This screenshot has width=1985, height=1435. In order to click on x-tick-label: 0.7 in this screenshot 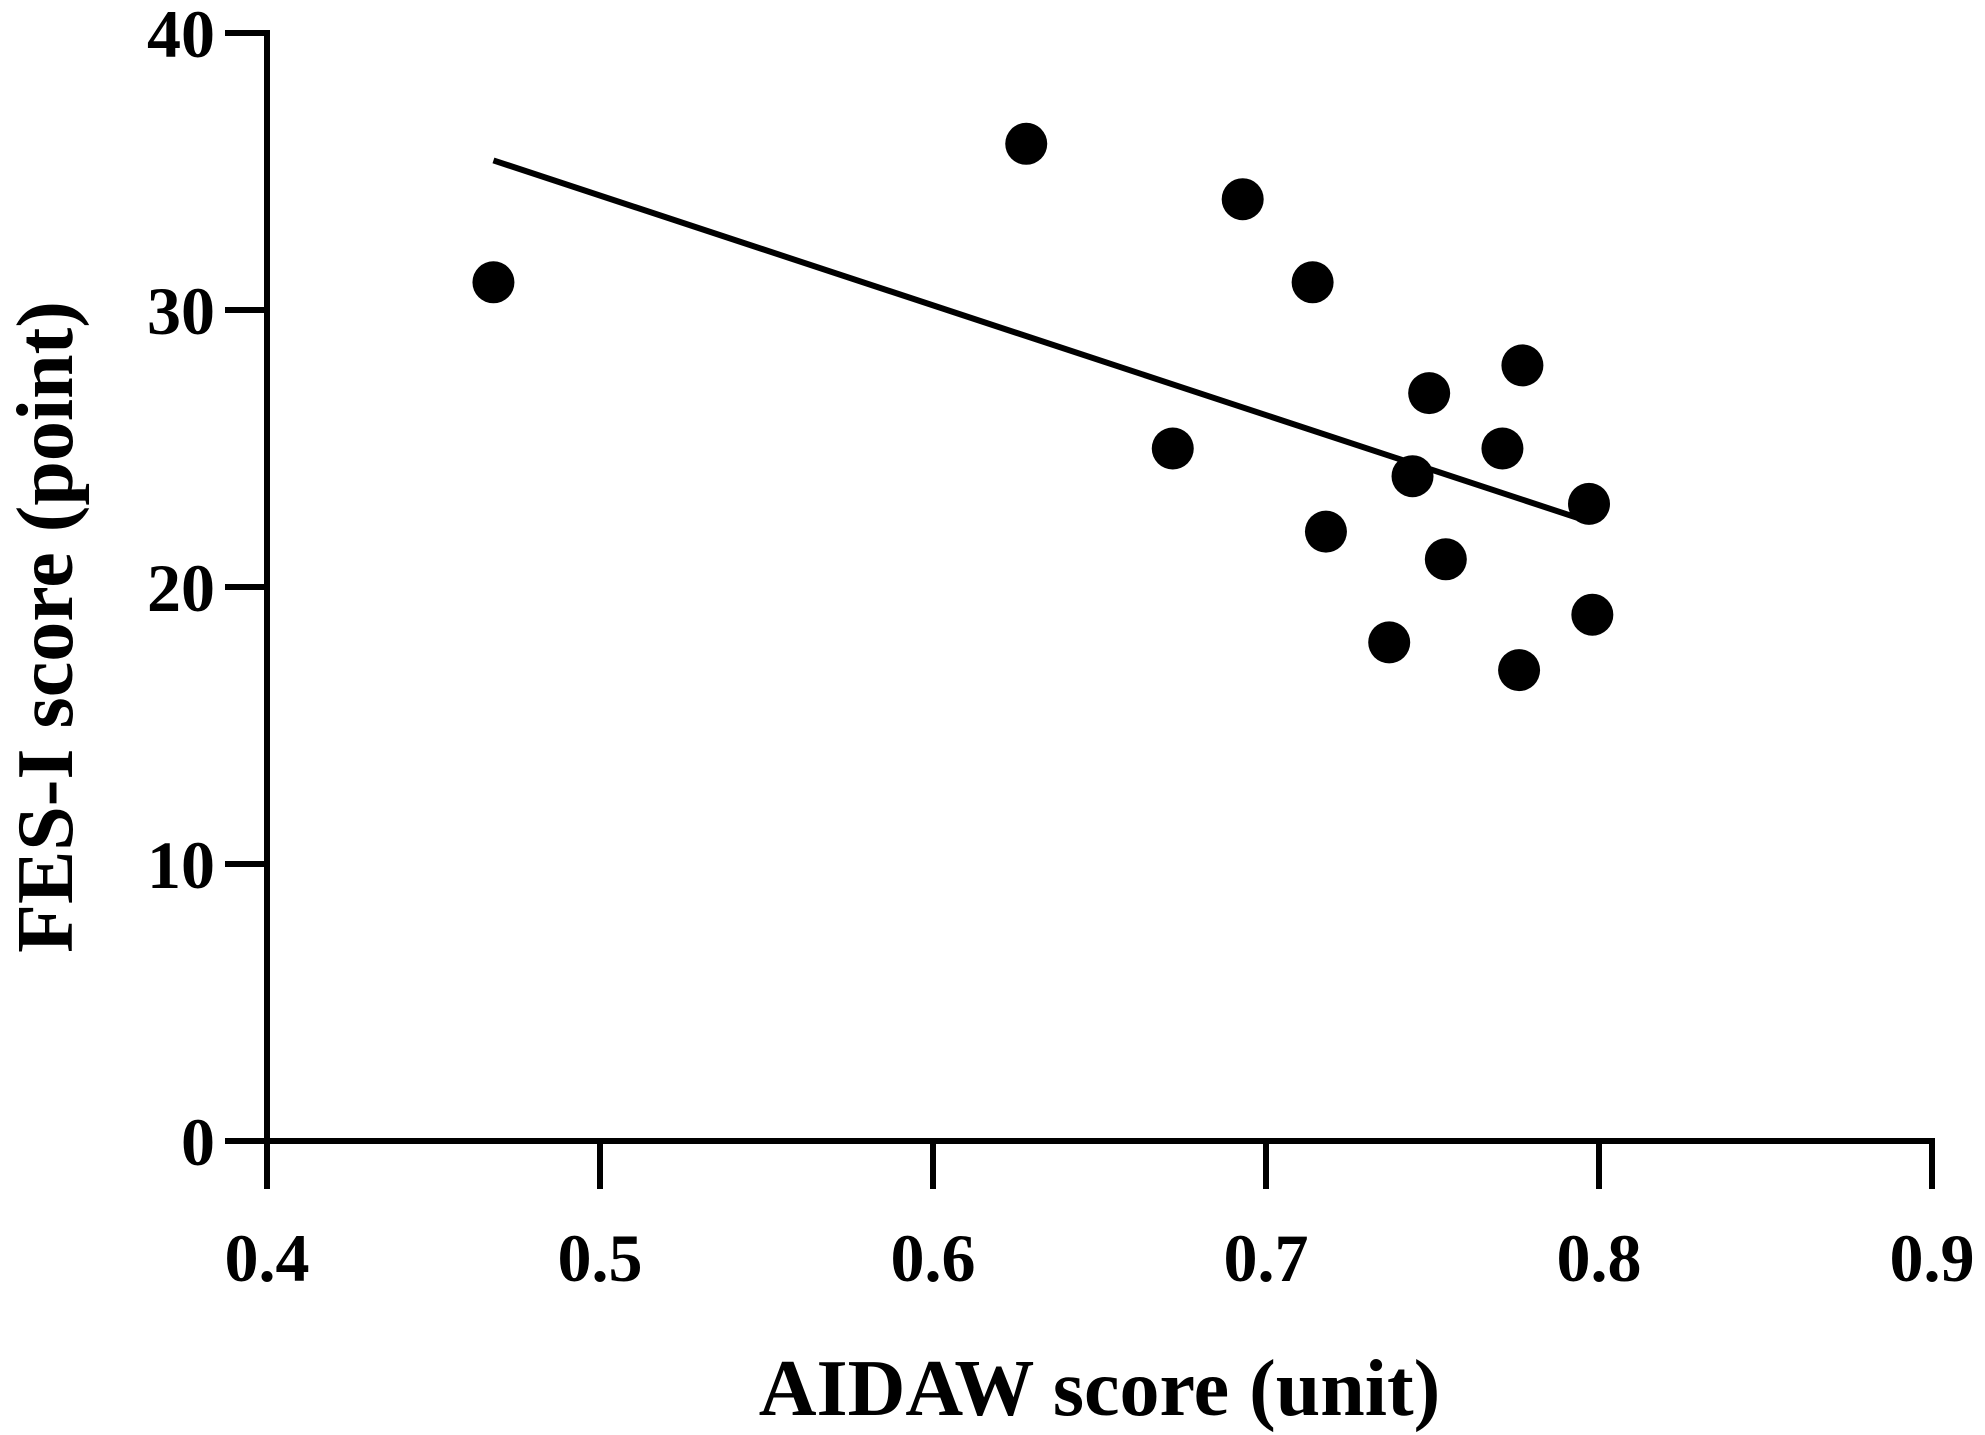, I will do `click(1266, 1258)`.